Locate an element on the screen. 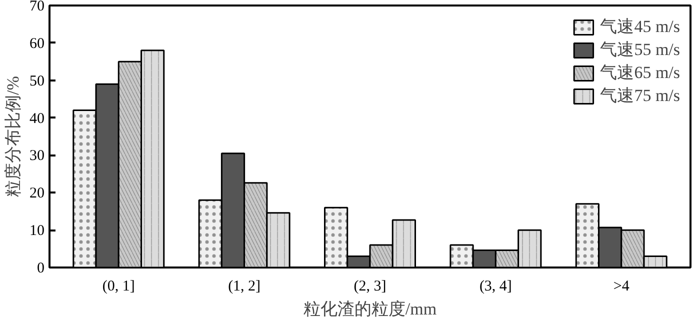  y-axis-title: 粒度分布比例/% is located at coordinates (13, 136).